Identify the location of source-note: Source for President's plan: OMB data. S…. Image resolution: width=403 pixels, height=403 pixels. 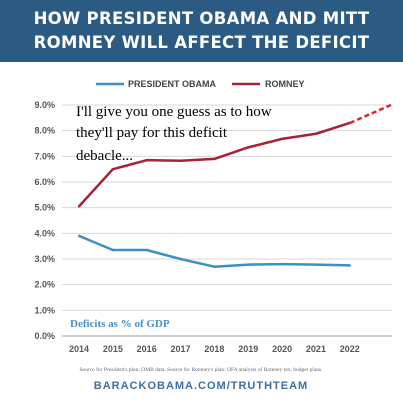
(201, 369).